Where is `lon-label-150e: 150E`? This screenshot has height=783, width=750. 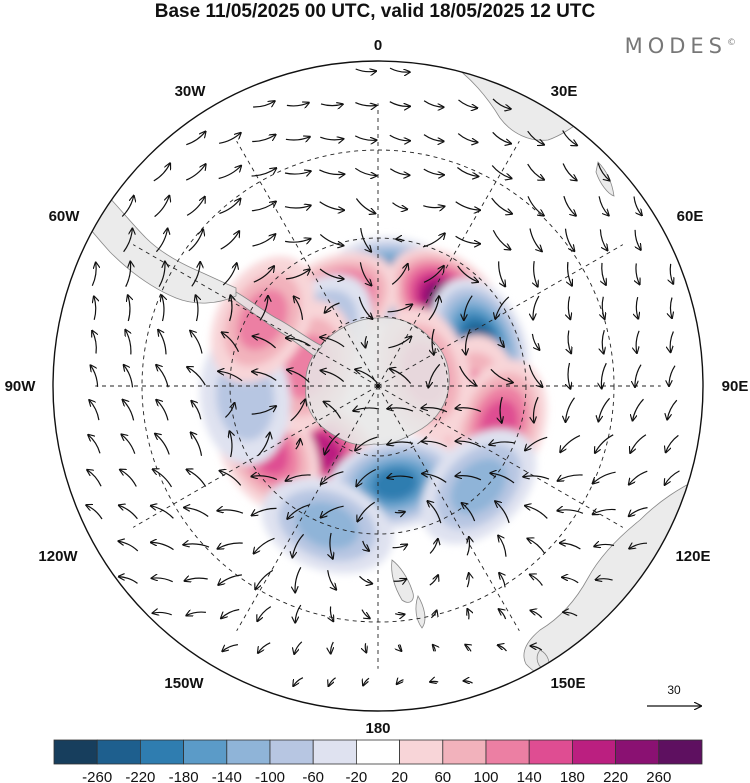
lon-label-150e: 150E is located at coordinates (567, 683).